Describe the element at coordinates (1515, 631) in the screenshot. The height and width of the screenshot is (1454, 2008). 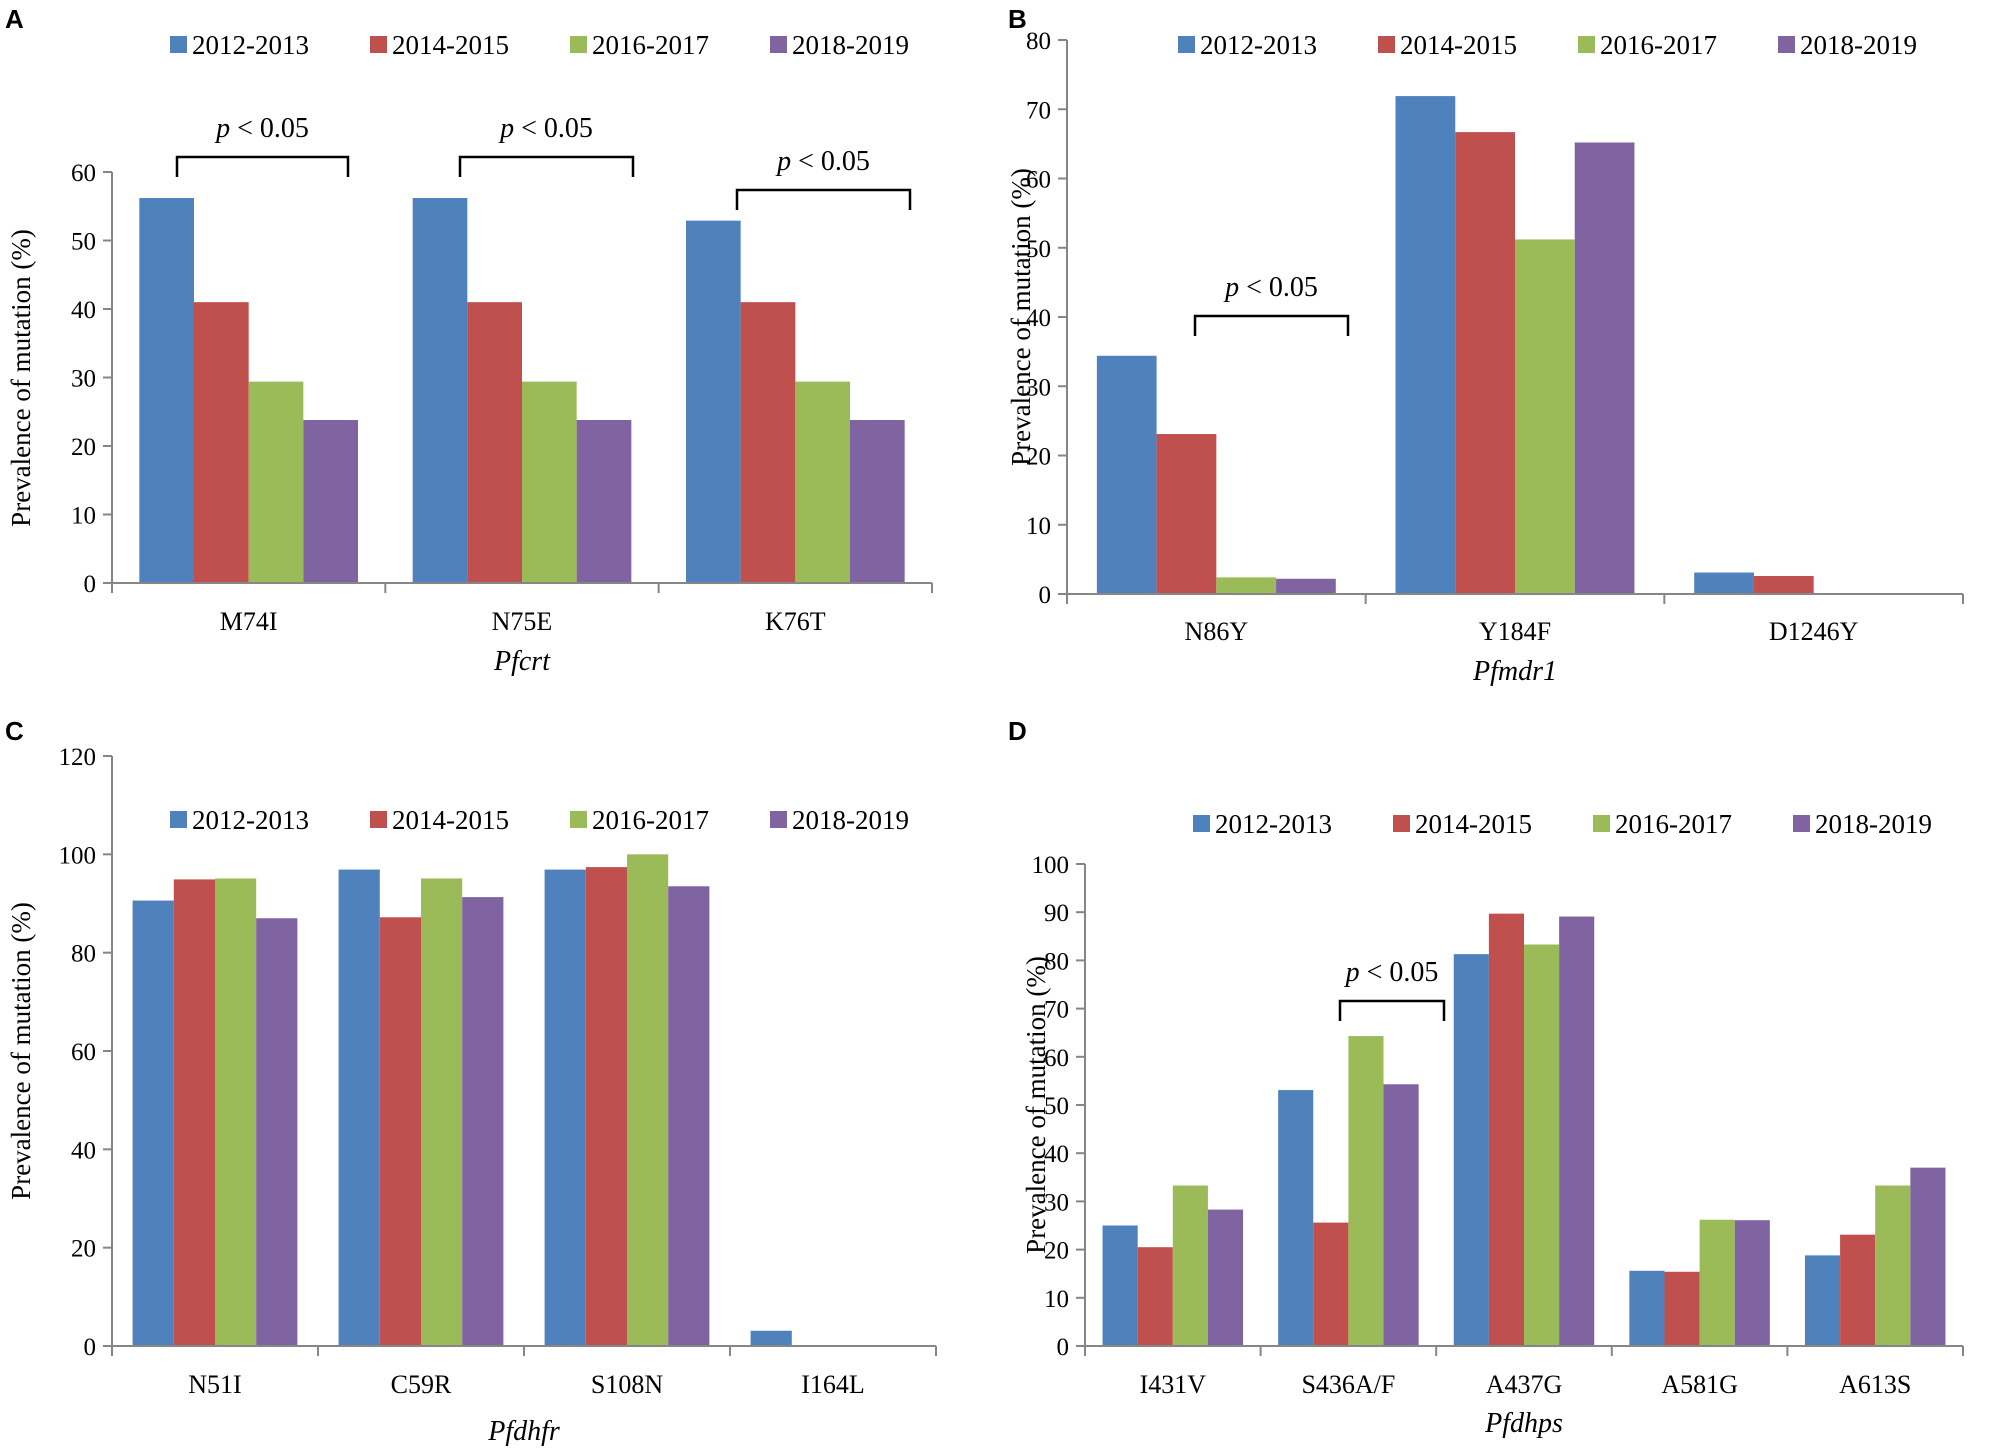
I see `panel-b-category-label: Y184F` at that location.